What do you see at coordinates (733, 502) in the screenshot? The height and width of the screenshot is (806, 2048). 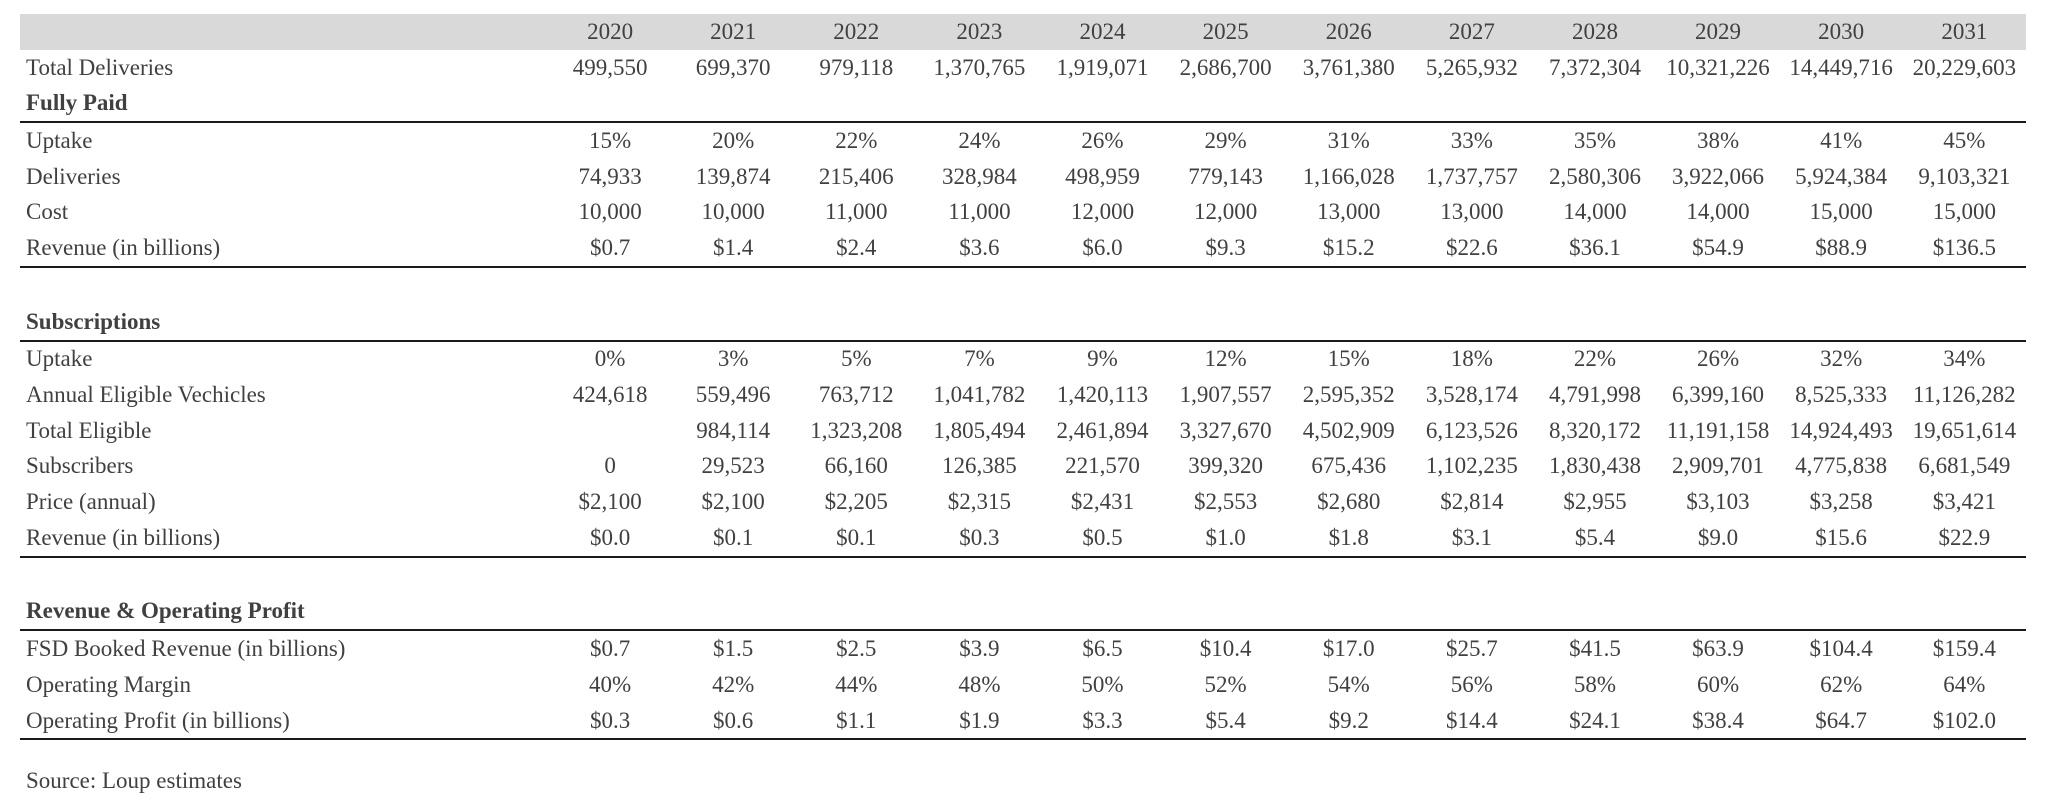 I see `table-cell: $2,100` at bounding box center [733, 502].